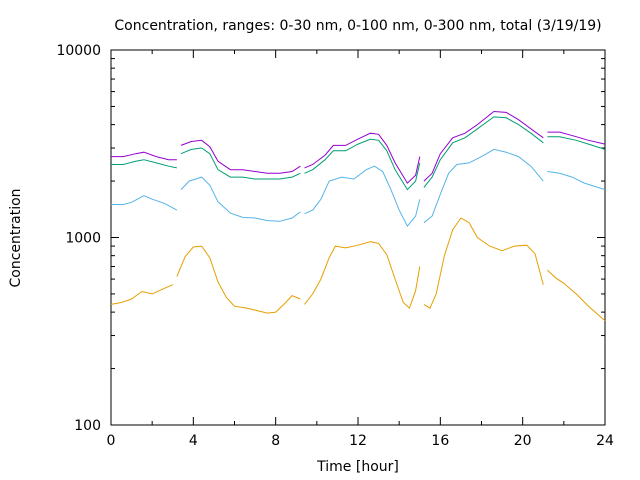 This screenshot has width=640, height=480. Describe the element at coordinates (605, 441) in the screenshot. I see `x-tick-label: 24` at that location.